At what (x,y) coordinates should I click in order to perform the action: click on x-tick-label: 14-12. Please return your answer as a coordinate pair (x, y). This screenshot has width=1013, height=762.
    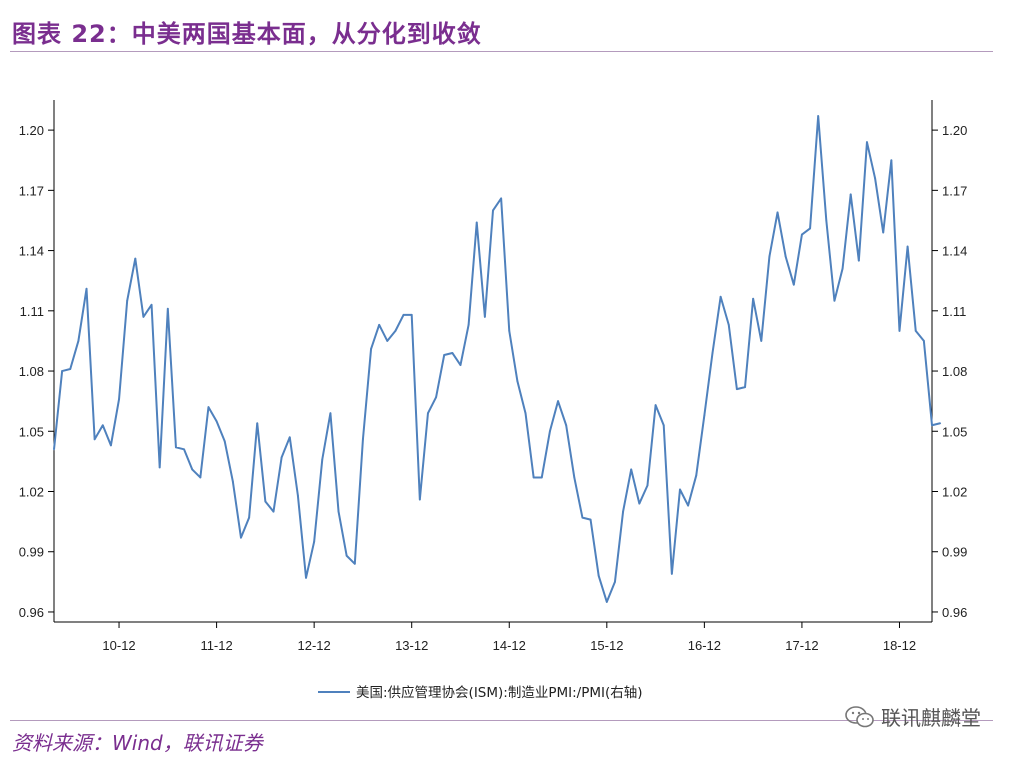
    Looking at the image, I should click on (509, 645).